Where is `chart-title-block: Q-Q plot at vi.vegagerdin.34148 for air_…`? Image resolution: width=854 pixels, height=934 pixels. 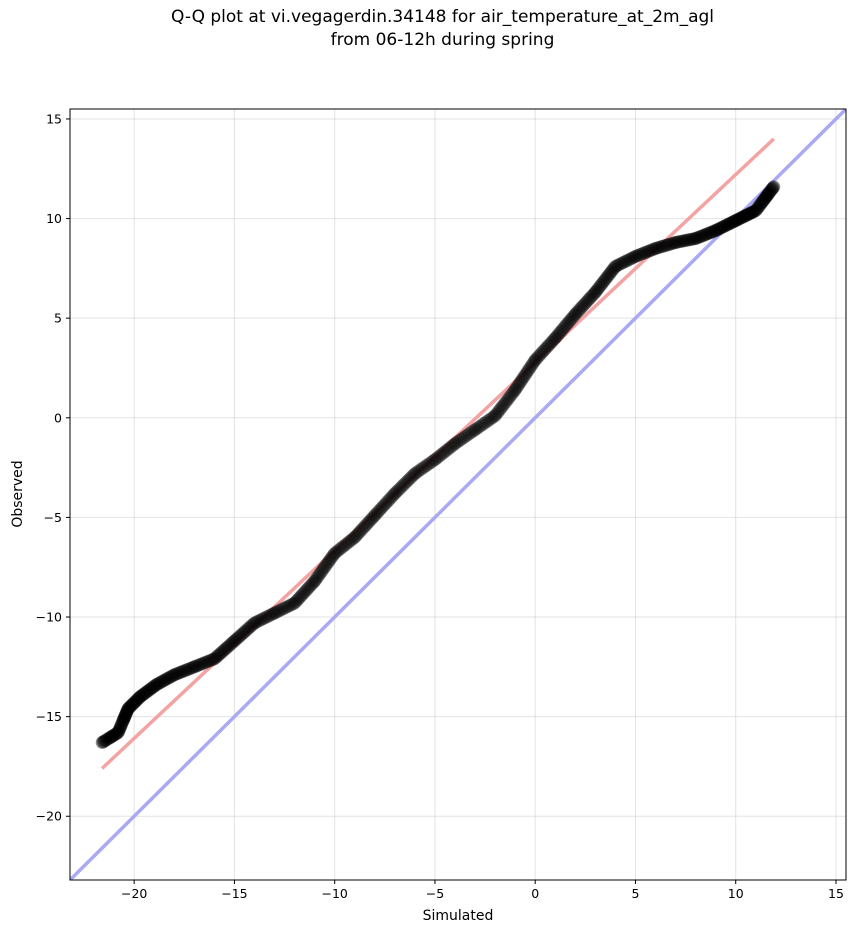 chart-title-block: Q-Q plot at vi.vegagerdin.34148 for air_… is located at coordinates (427, 29).